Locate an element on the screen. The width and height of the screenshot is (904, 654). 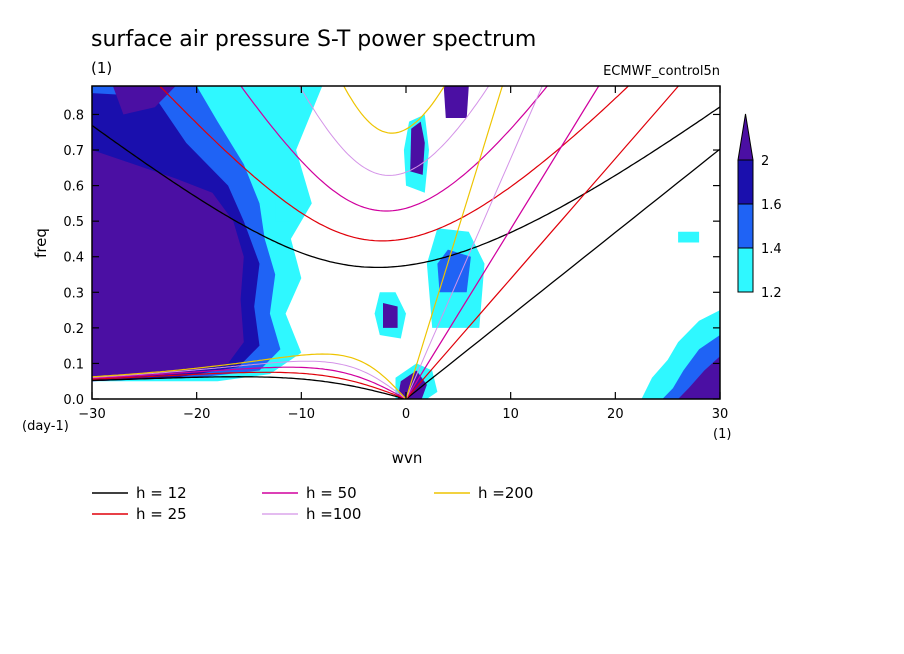
colorbar-label: 1.2 is located at coordinates (771, 293).